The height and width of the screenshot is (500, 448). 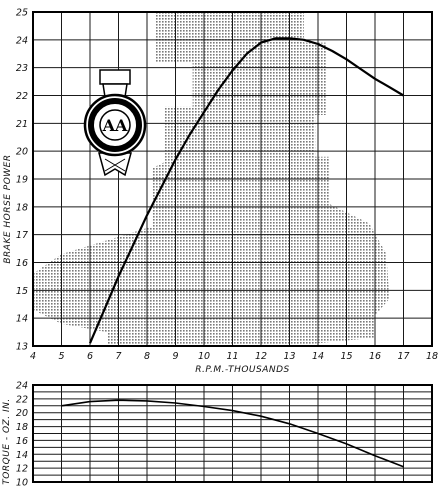 What do you see at coordinates (22, 291) in the screenshot?
I see `y-tick-label: 15` at bounding box center [22, 291].